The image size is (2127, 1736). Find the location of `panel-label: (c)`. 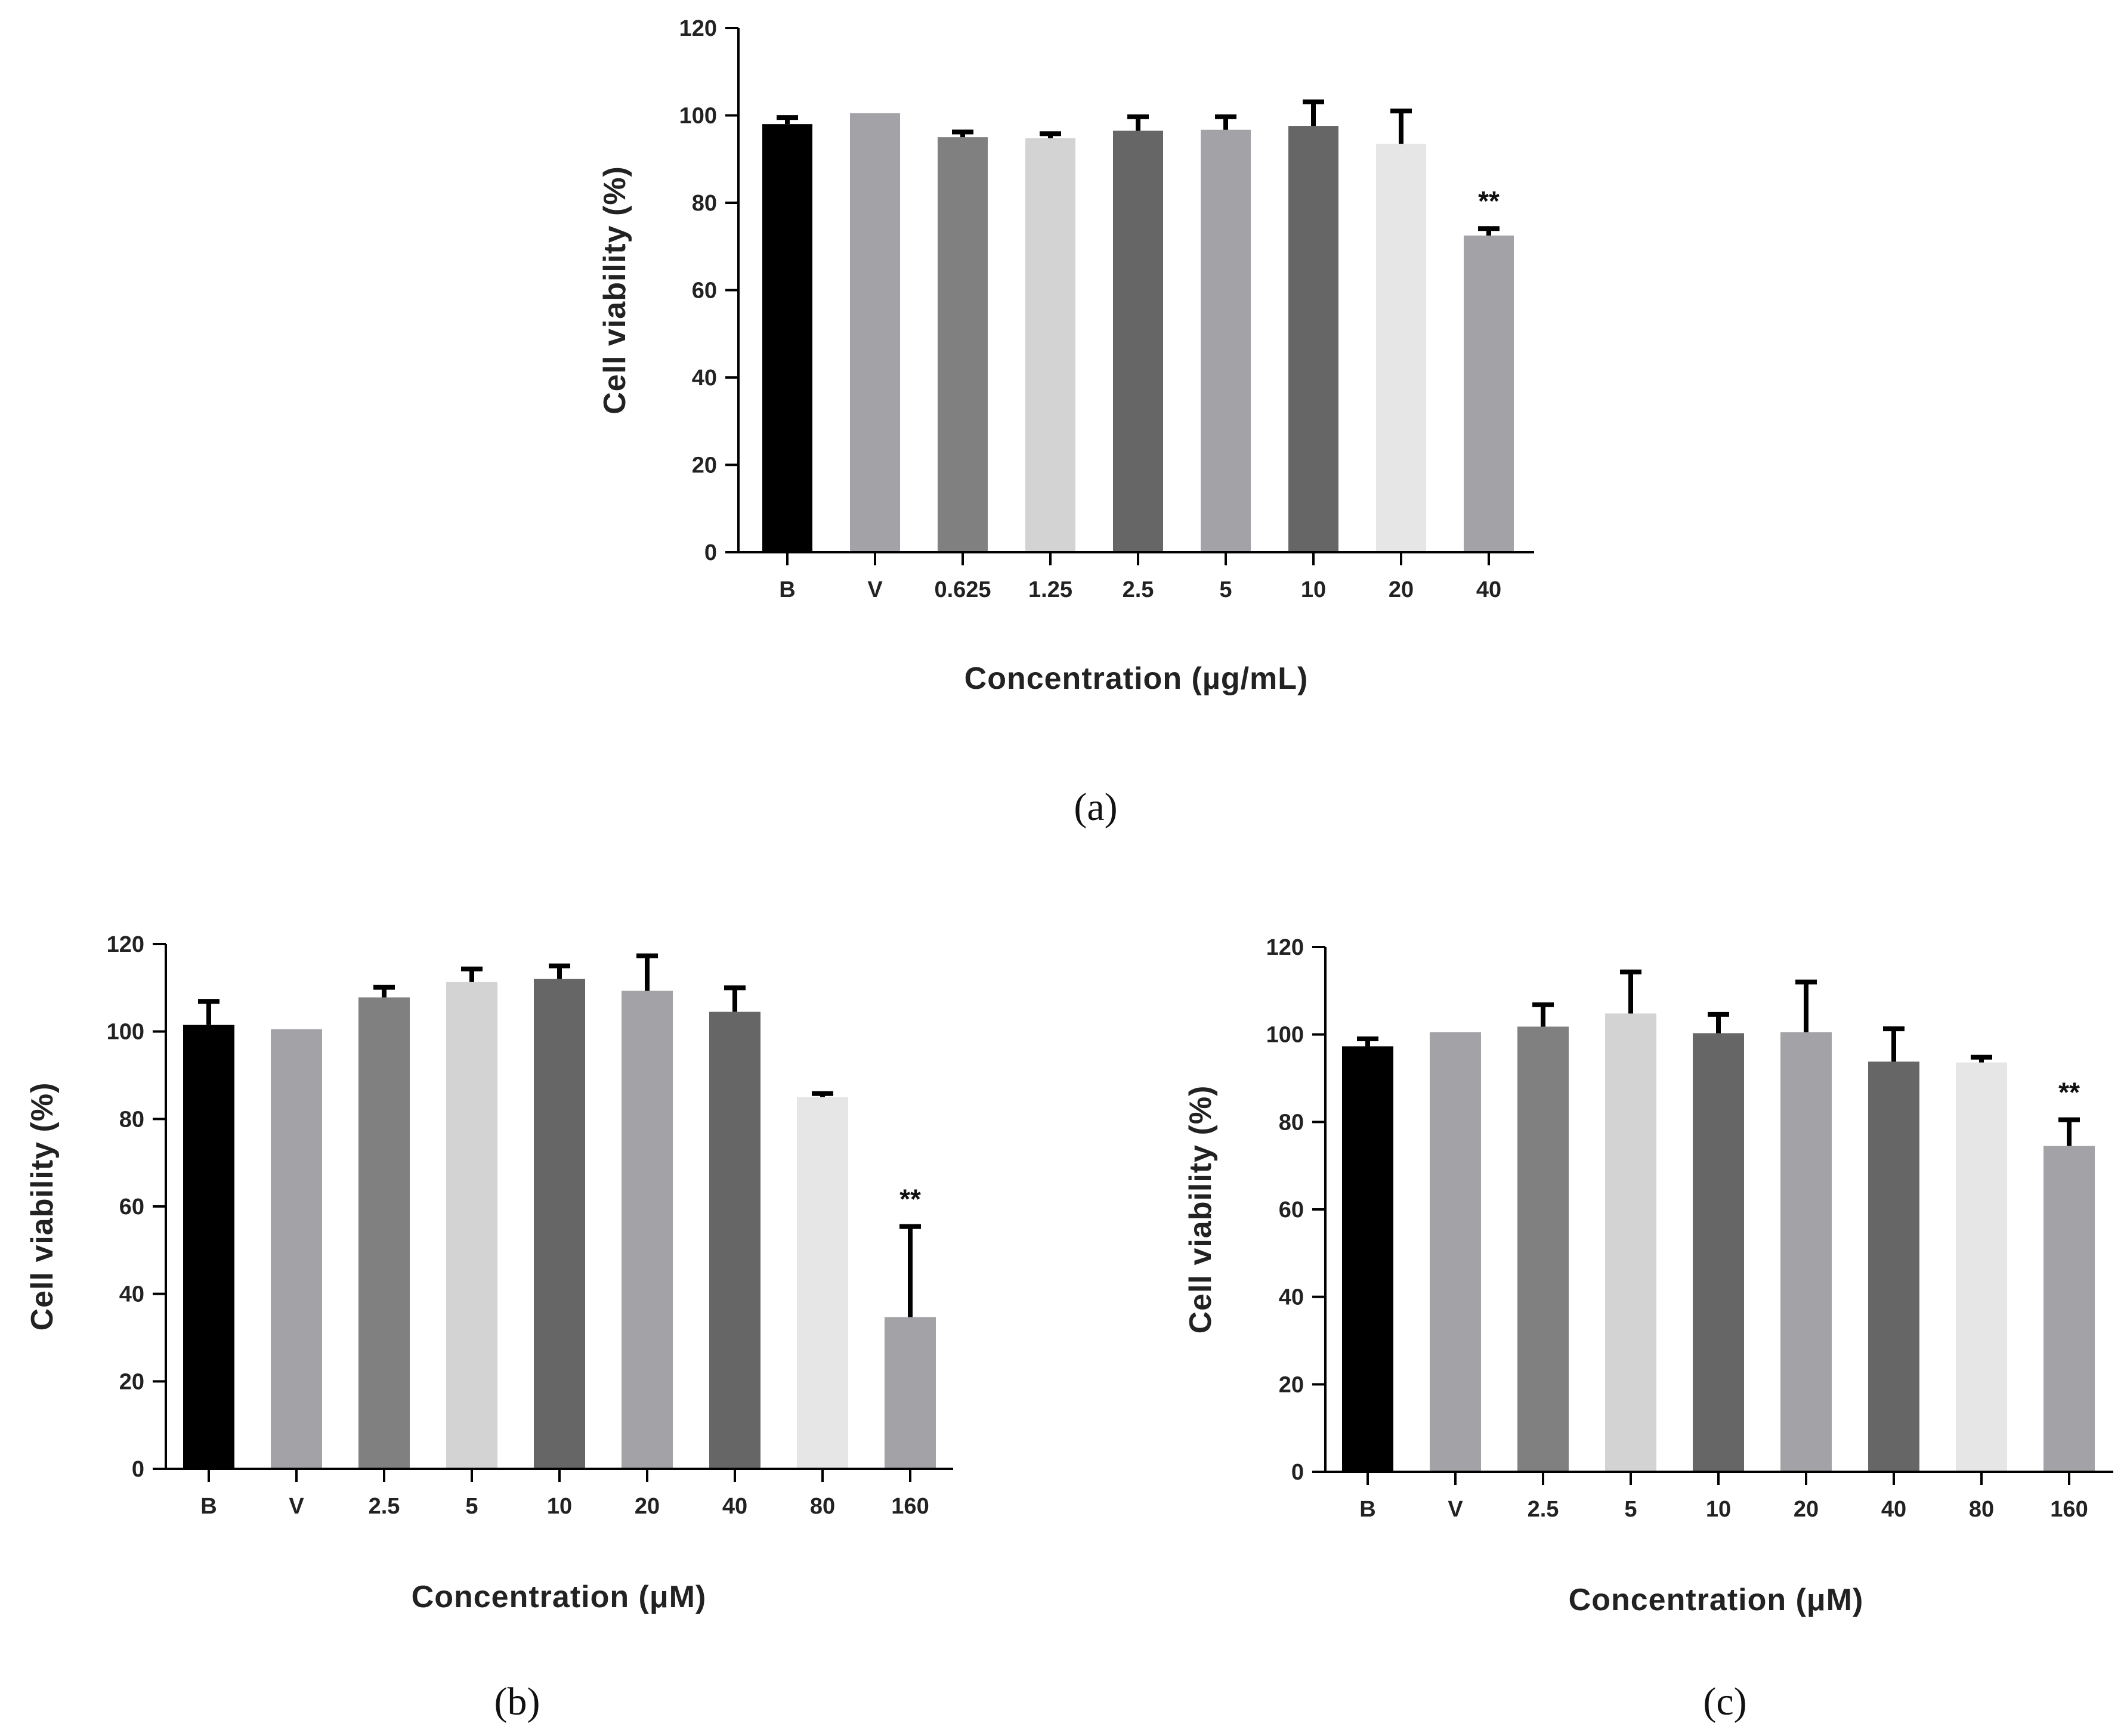

panel-label: (c) is located at coordinates (1724, 1702).